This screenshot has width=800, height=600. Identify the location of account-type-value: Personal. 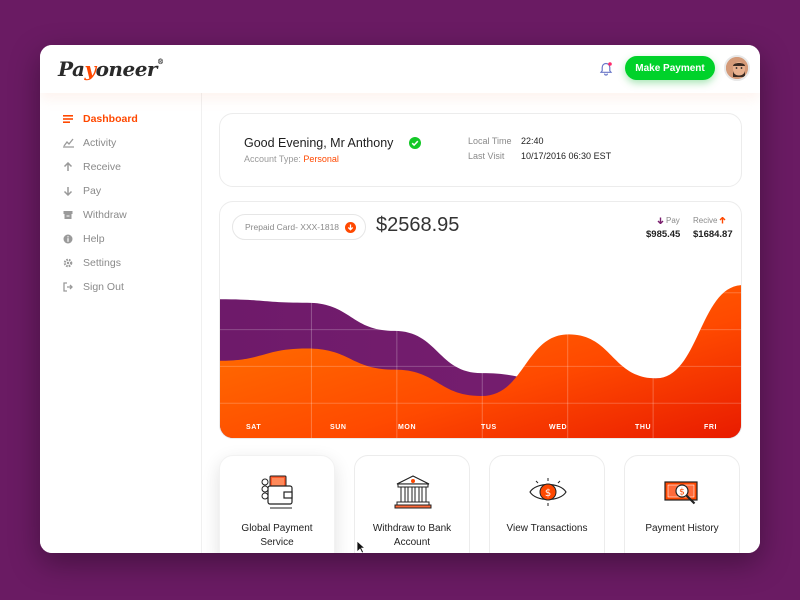
(321, 159).